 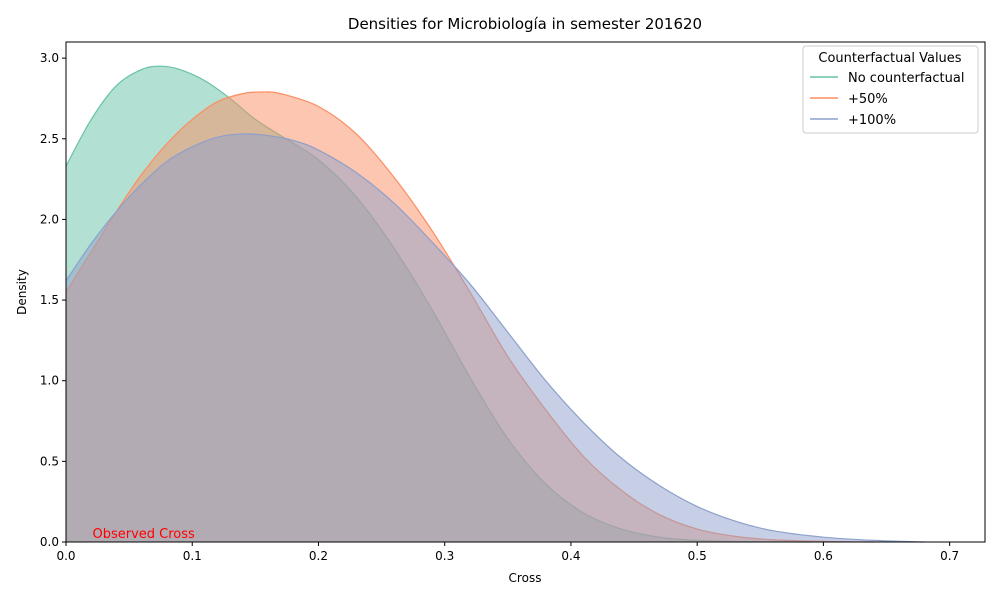 What do you see at coordinates (444, 556) in the screenshot?
I see `x-tick-label: 0.3` at bounding box center [444, 556].